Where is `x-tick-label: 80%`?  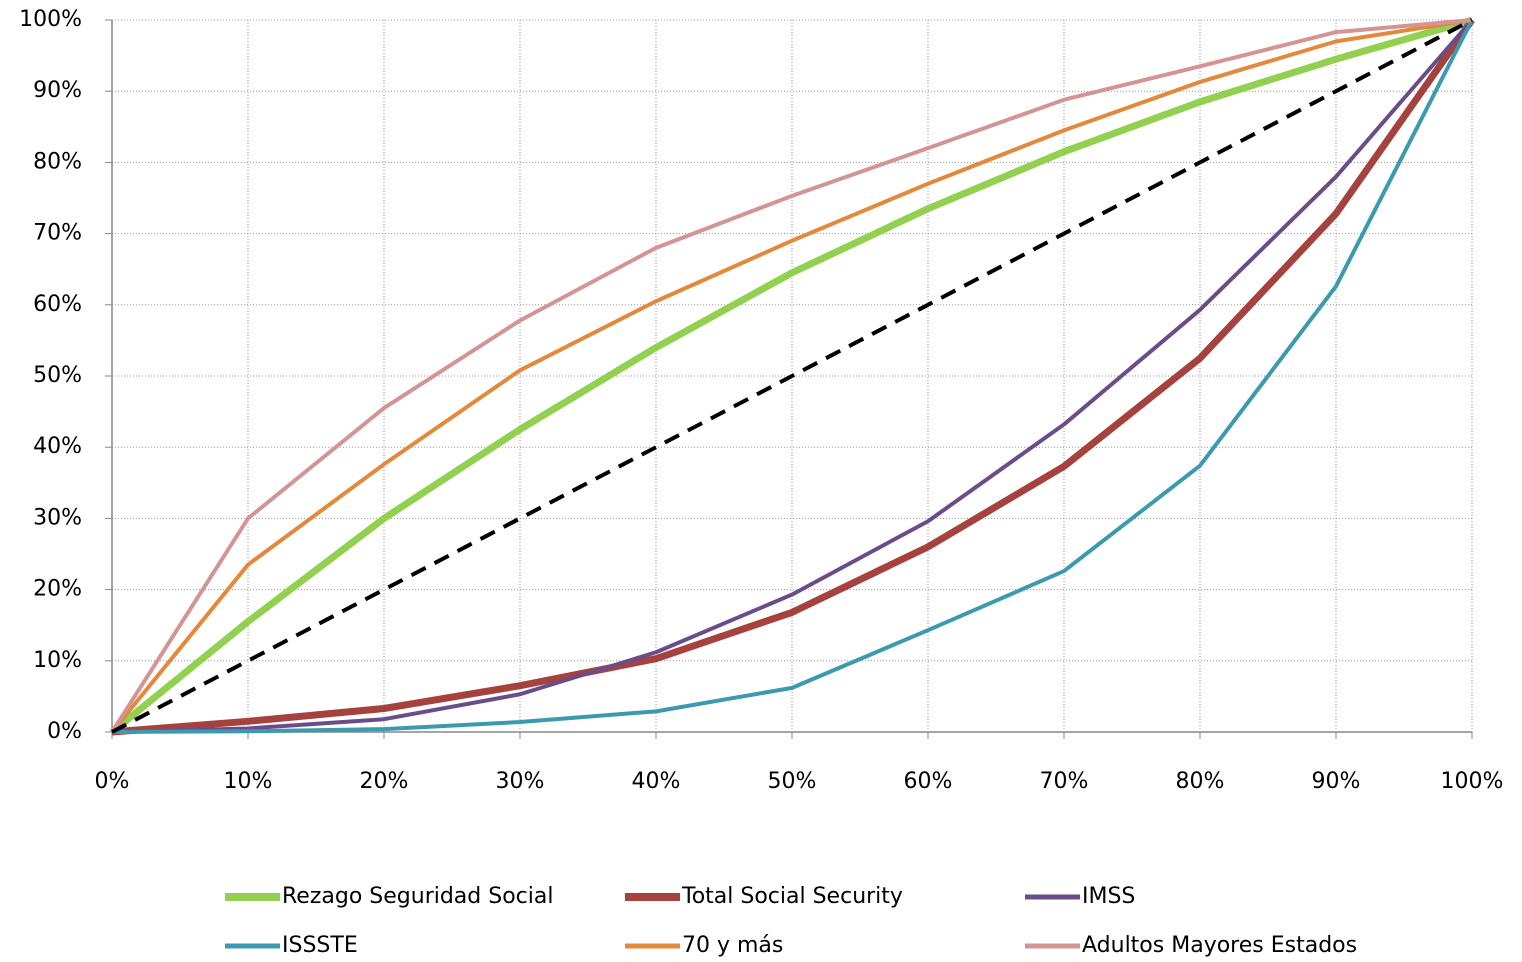 x-tick-label: 80% is located at coordinates (1200, 781).